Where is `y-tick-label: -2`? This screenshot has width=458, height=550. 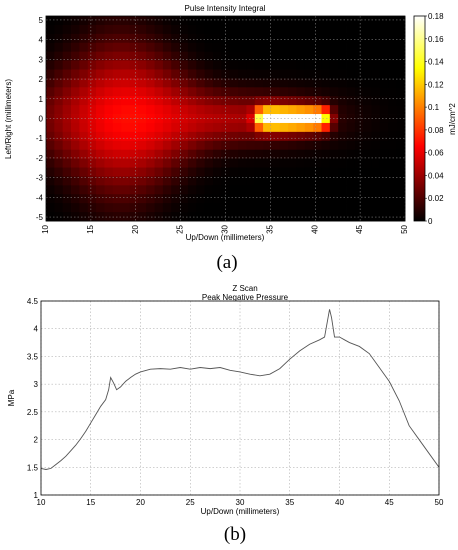 y-tick-label: -2 is located at coordinates (40, 158).